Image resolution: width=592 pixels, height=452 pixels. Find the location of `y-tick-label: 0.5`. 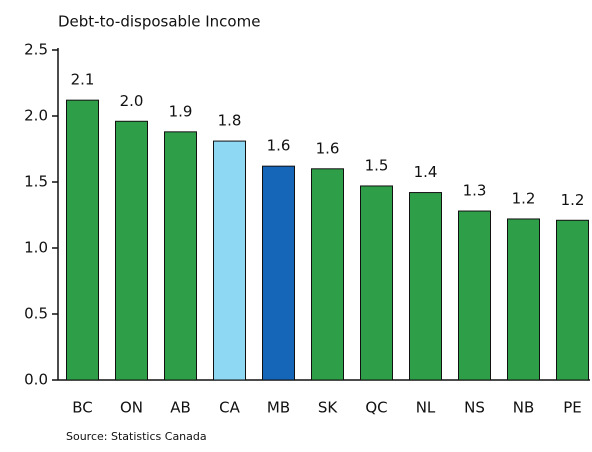

y-tick-label: 0.5 is located at coordinates (36, 314).